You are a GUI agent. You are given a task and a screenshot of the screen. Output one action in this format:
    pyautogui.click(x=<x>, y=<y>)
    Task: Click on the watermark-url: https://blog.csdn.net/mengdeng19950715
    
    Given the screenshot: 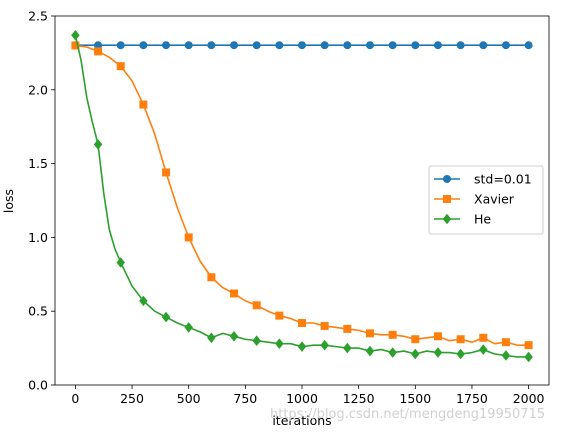 What is the action you would take?
    pyautogui.click(x=408, y=414)
    